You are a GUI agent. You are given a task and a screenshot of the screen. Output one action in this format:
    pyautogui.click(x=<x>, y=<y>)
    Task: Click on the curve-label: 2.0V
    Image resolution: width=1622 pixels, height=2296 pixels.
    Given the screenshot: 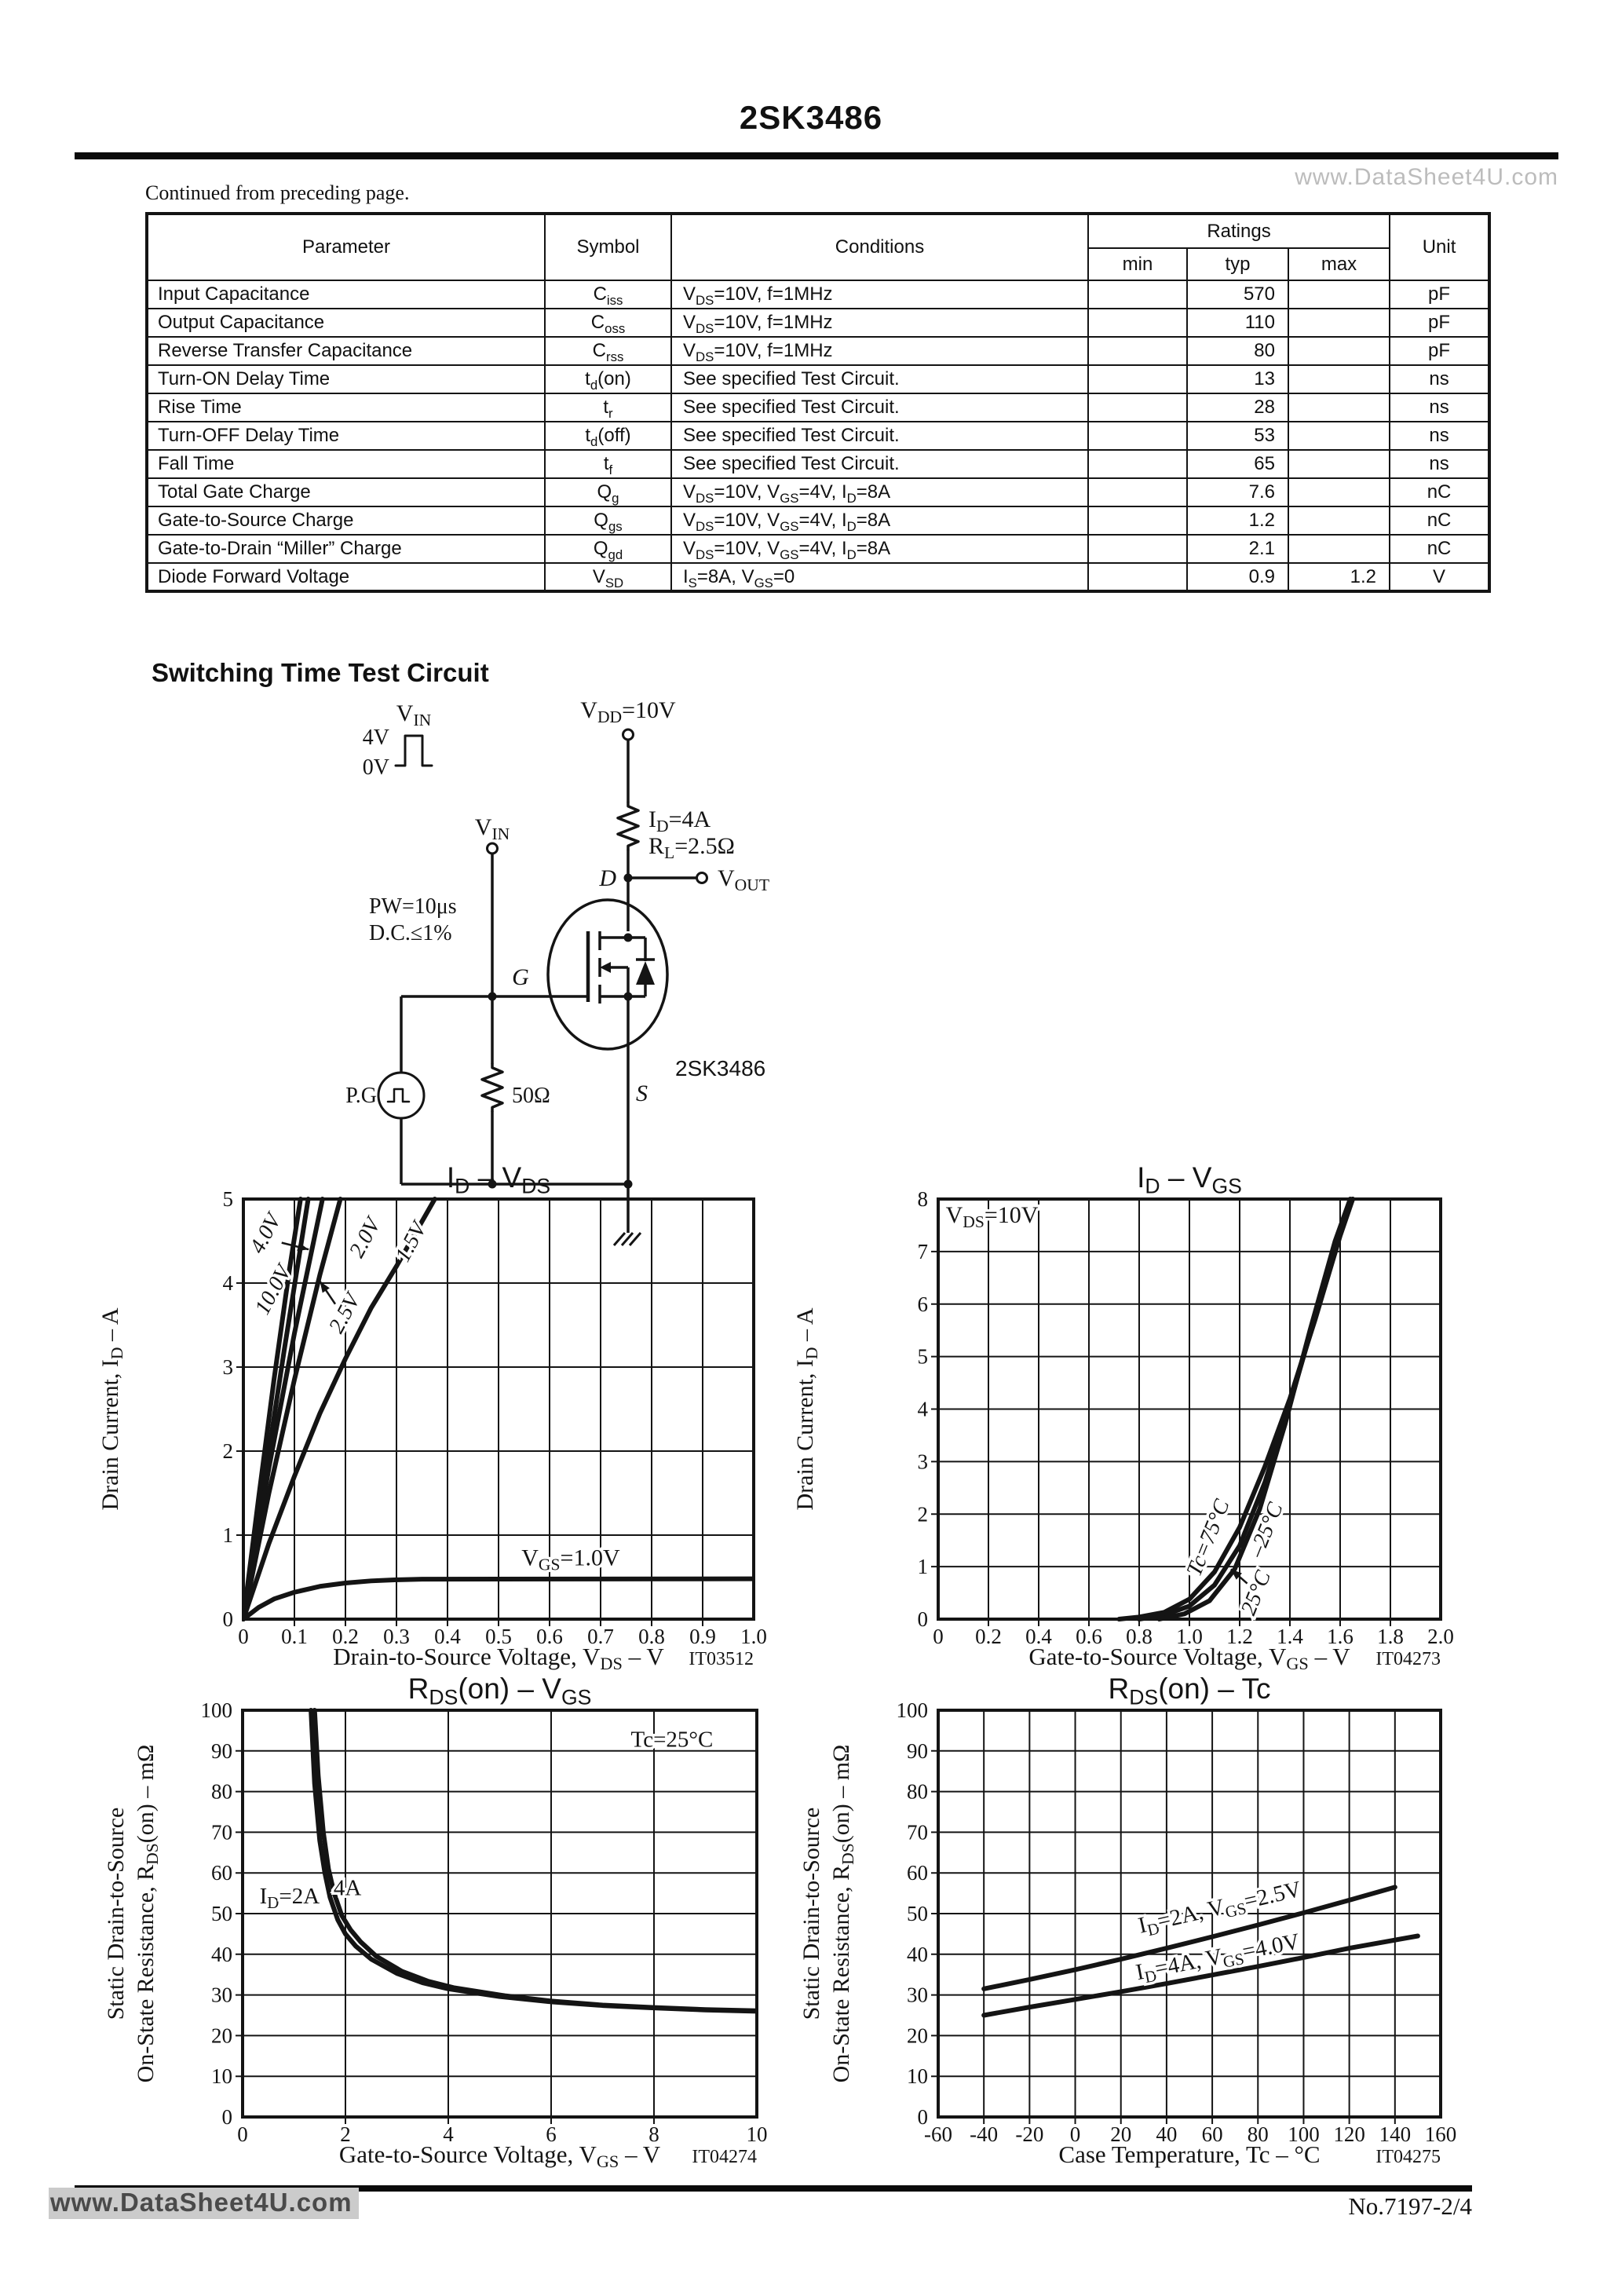 What is the action you would take?
    pyautogui.click(x=365, y=1237)
    